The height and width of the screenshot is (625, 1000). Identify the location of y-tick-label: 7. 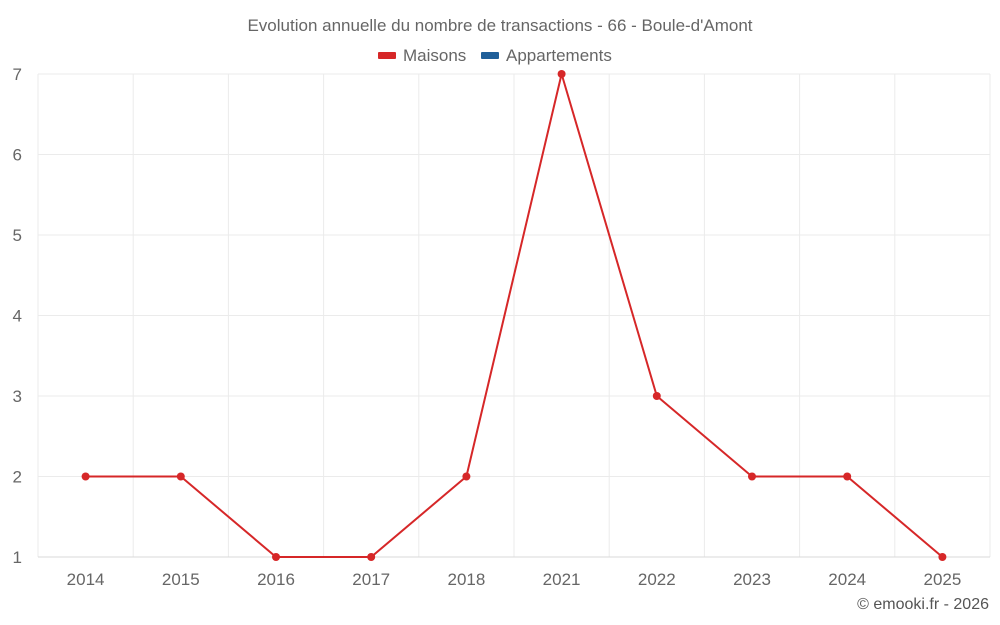
(17, 74).